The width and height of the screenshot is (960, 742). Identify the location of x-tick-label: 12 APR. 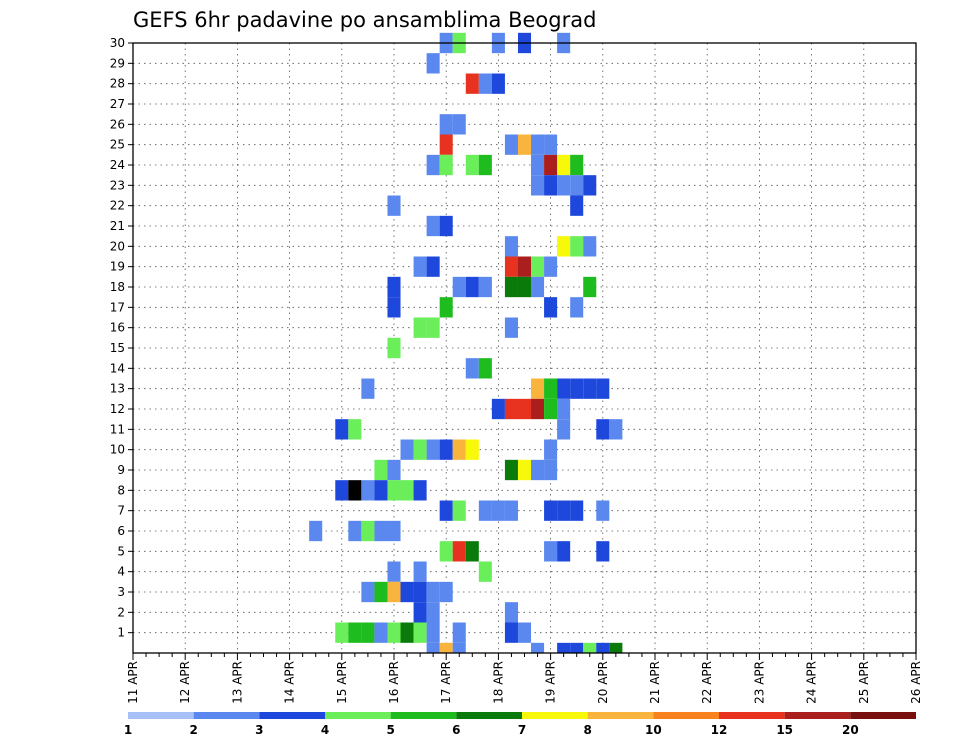
(185, 682).